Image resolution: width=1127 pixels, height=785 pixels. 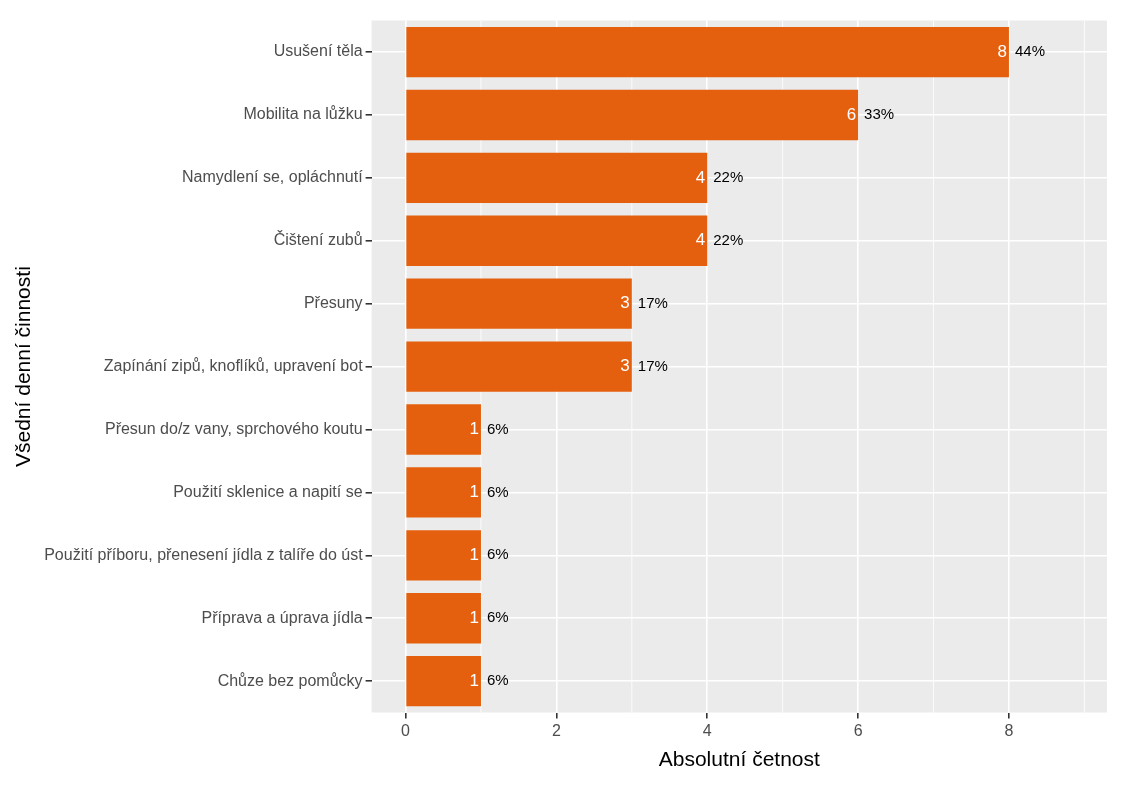 What do you see at coordinates (318, 239) in the screenshot?
I see `y-tick-label: Čištení zubů` at bounding box center [318, 239].